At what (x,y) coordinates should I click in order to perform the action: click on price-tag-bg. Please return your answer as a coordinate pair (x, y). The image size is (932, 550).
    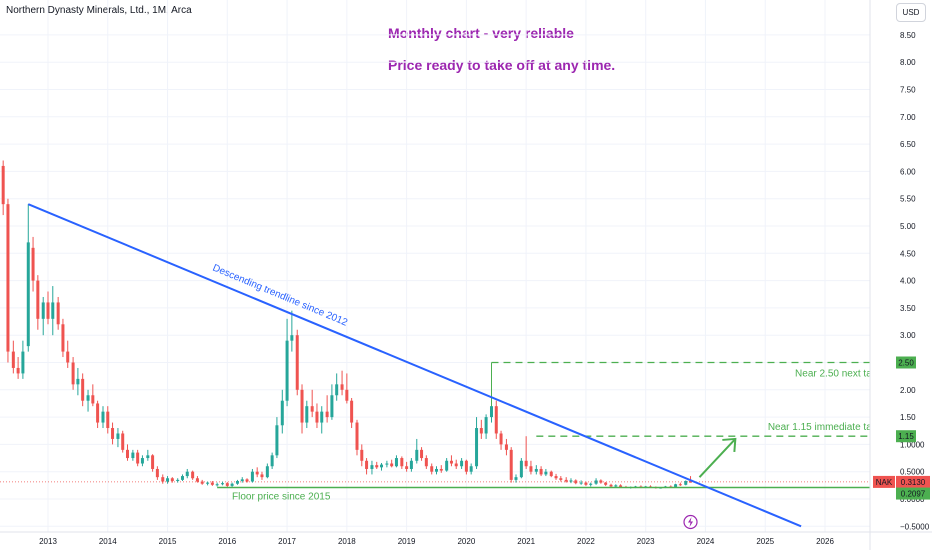
    Looking at the image, I should click on (913, 481).